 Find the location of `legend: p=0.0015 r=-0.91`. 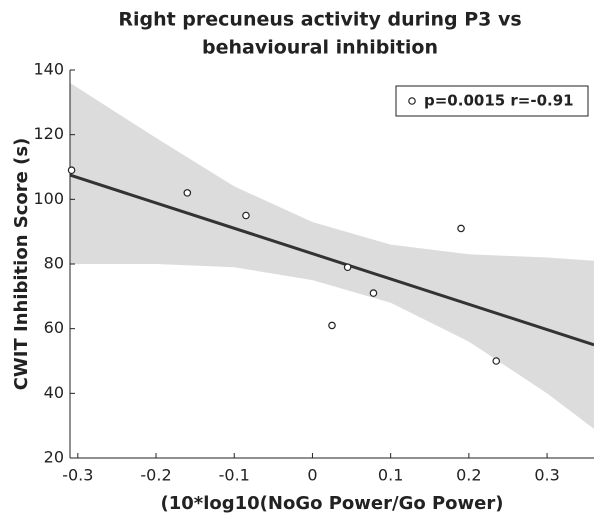

legend: p=0.0015 r=-0.91 is located at coordinates (492, 101).